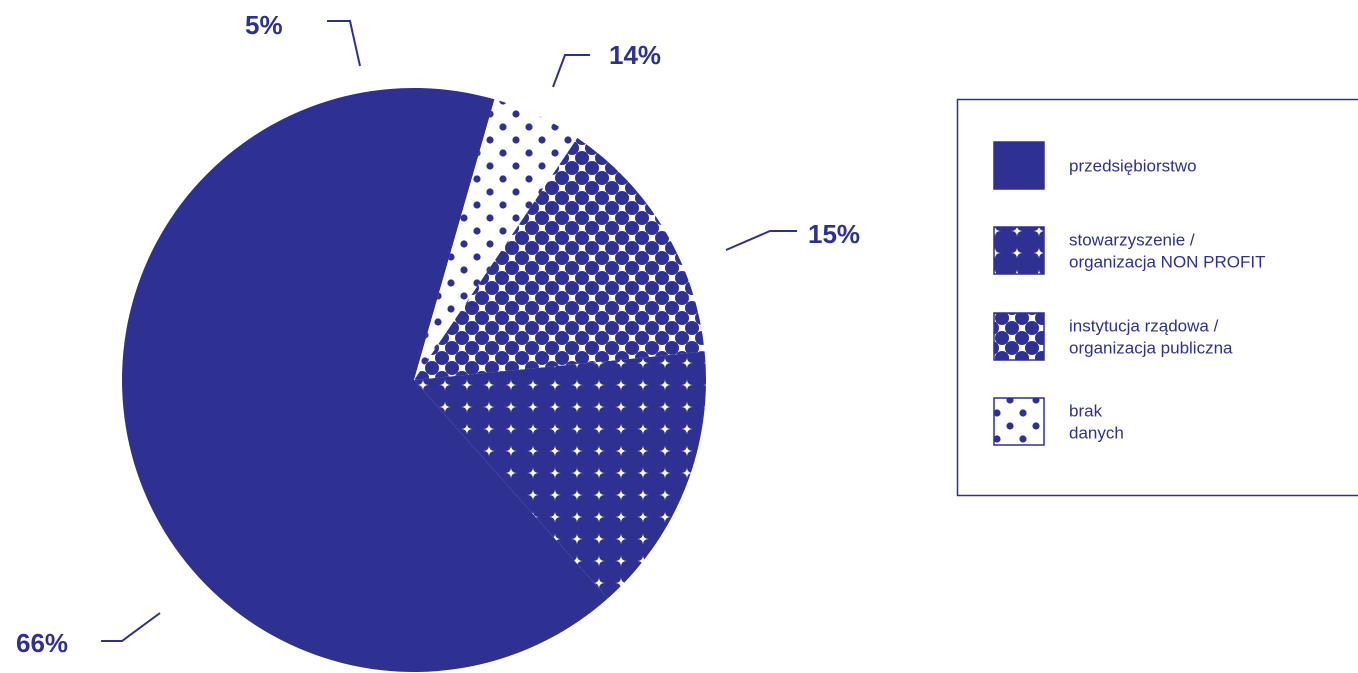 Image resolution: width=1358 pixels, height=673 pixels. I want to click on legend-item-stowarzyszenie-organizacja-non-profit: stowarzyszenie / organizacja NON PROFIT, so click(1129, 250).